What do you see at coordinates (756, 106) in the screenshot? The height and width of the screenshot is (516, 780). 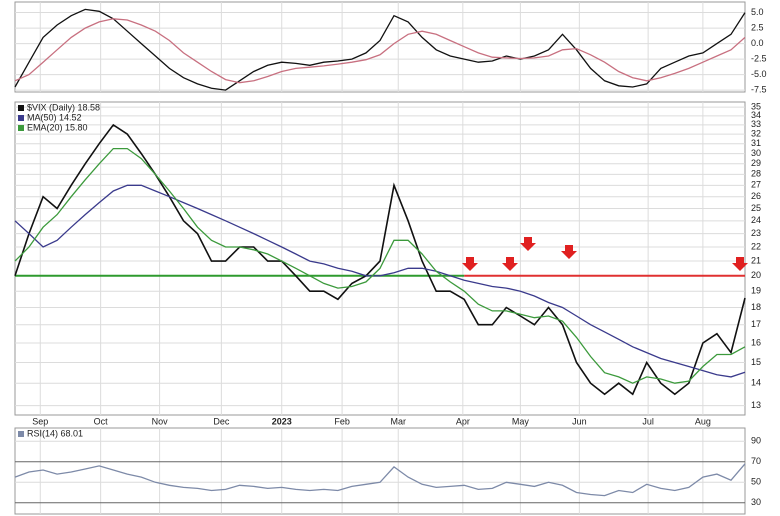 I see `y-tick-label: 35` at bounding box center [756, 106].